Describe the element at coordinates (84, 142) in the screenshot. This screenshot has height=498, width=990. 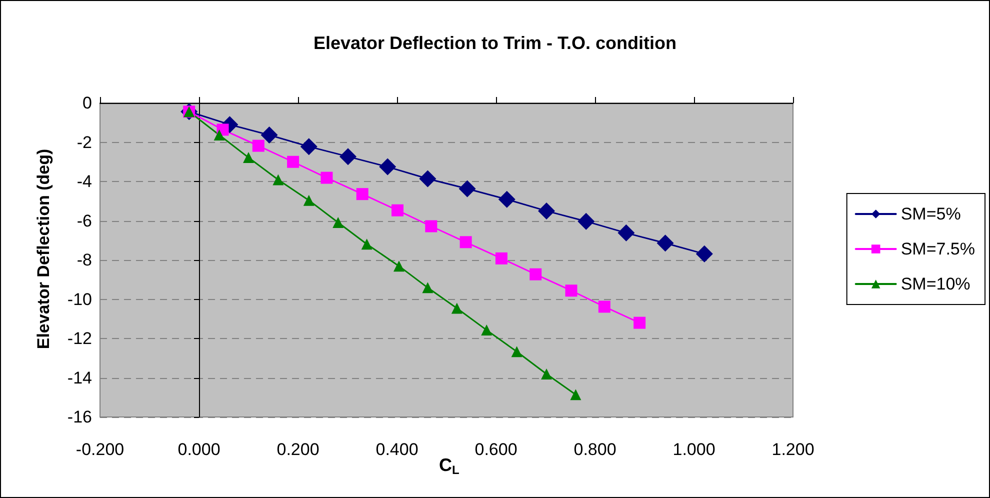
I see `y-tick-label: -2` at that location.